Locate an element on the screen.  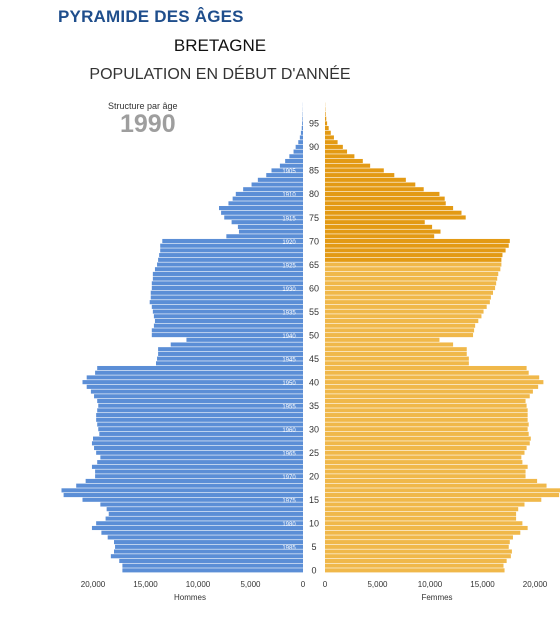
age-tick-label: 60 is located at coordinates (314, 288).